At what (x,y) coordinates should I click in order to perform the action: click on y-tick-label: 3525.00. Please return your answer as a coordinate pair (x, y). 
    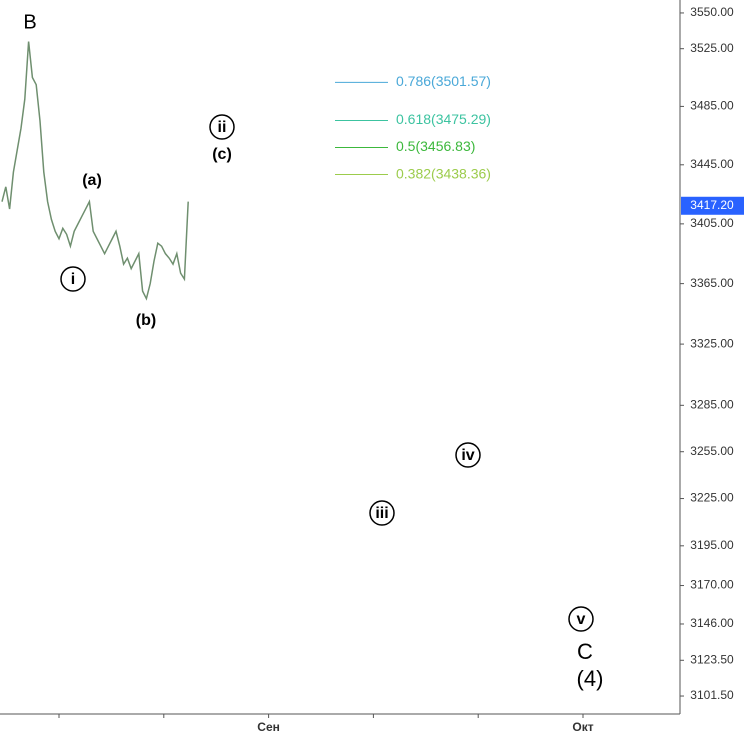
    Looking at the image, I should click on (712, 48).